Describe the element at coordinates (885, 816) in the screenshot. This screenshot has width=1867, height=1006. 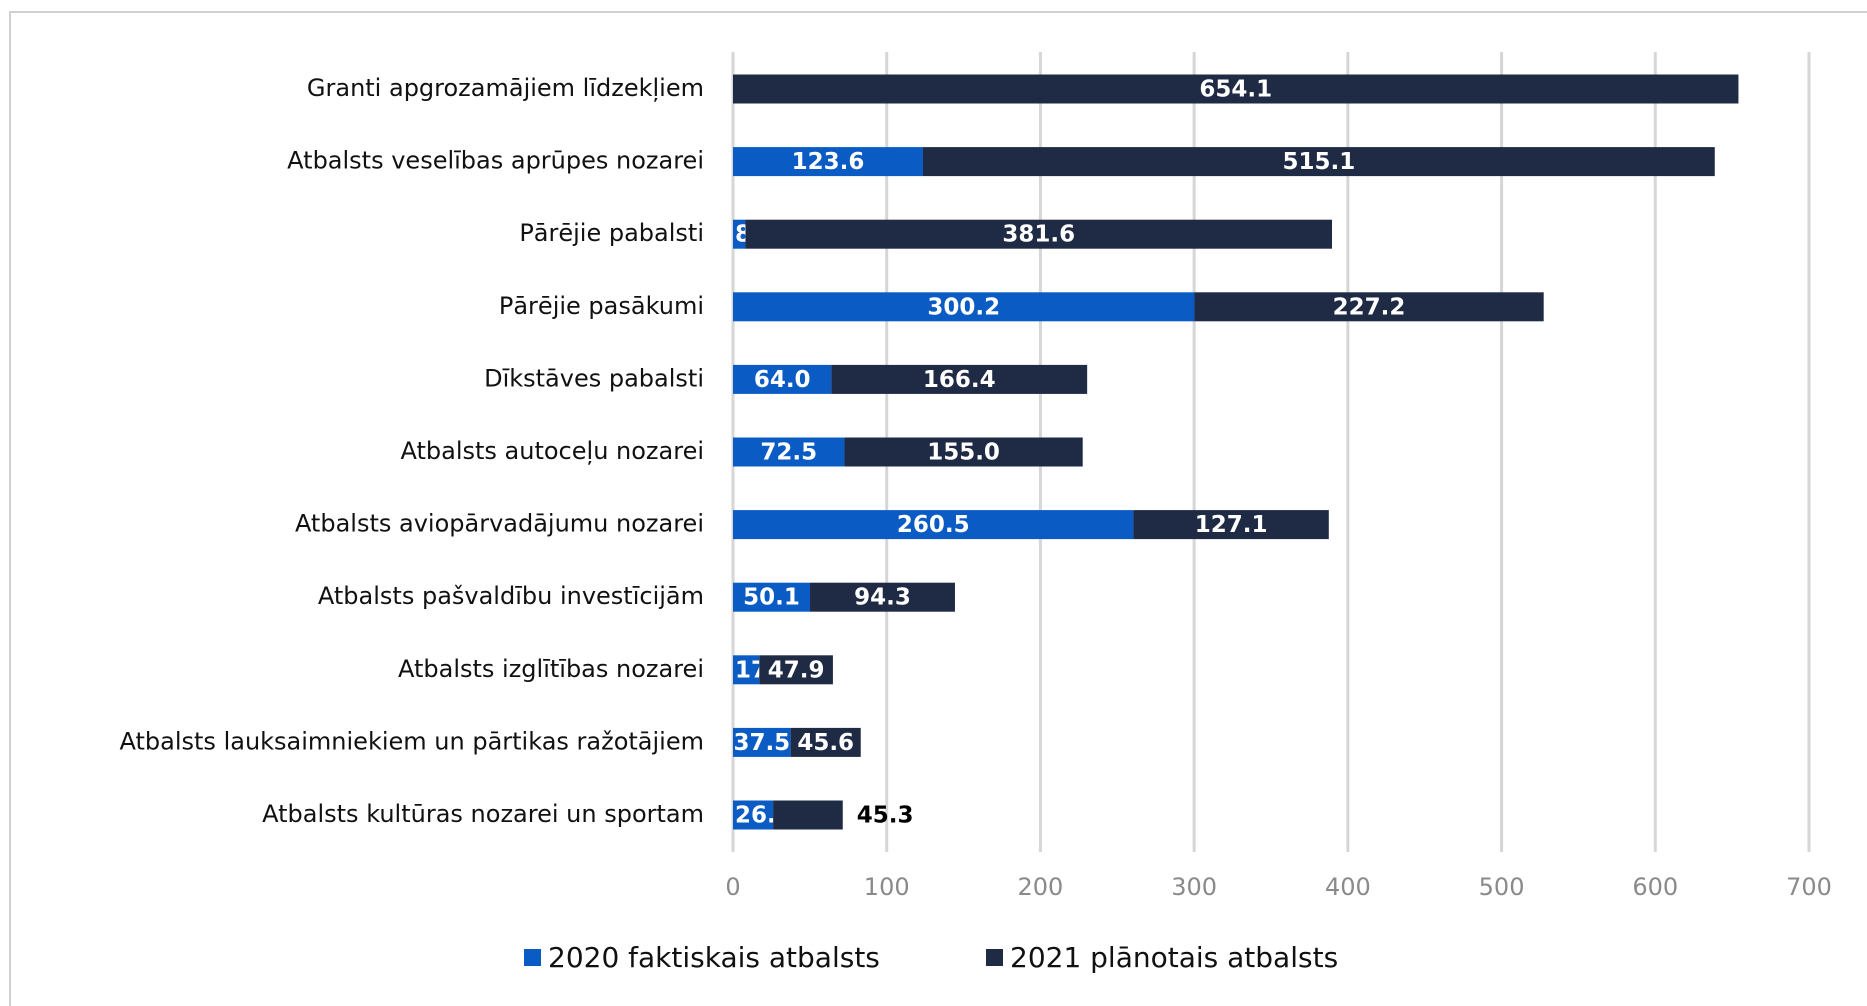
I see `data-label: 45.3` at that location.